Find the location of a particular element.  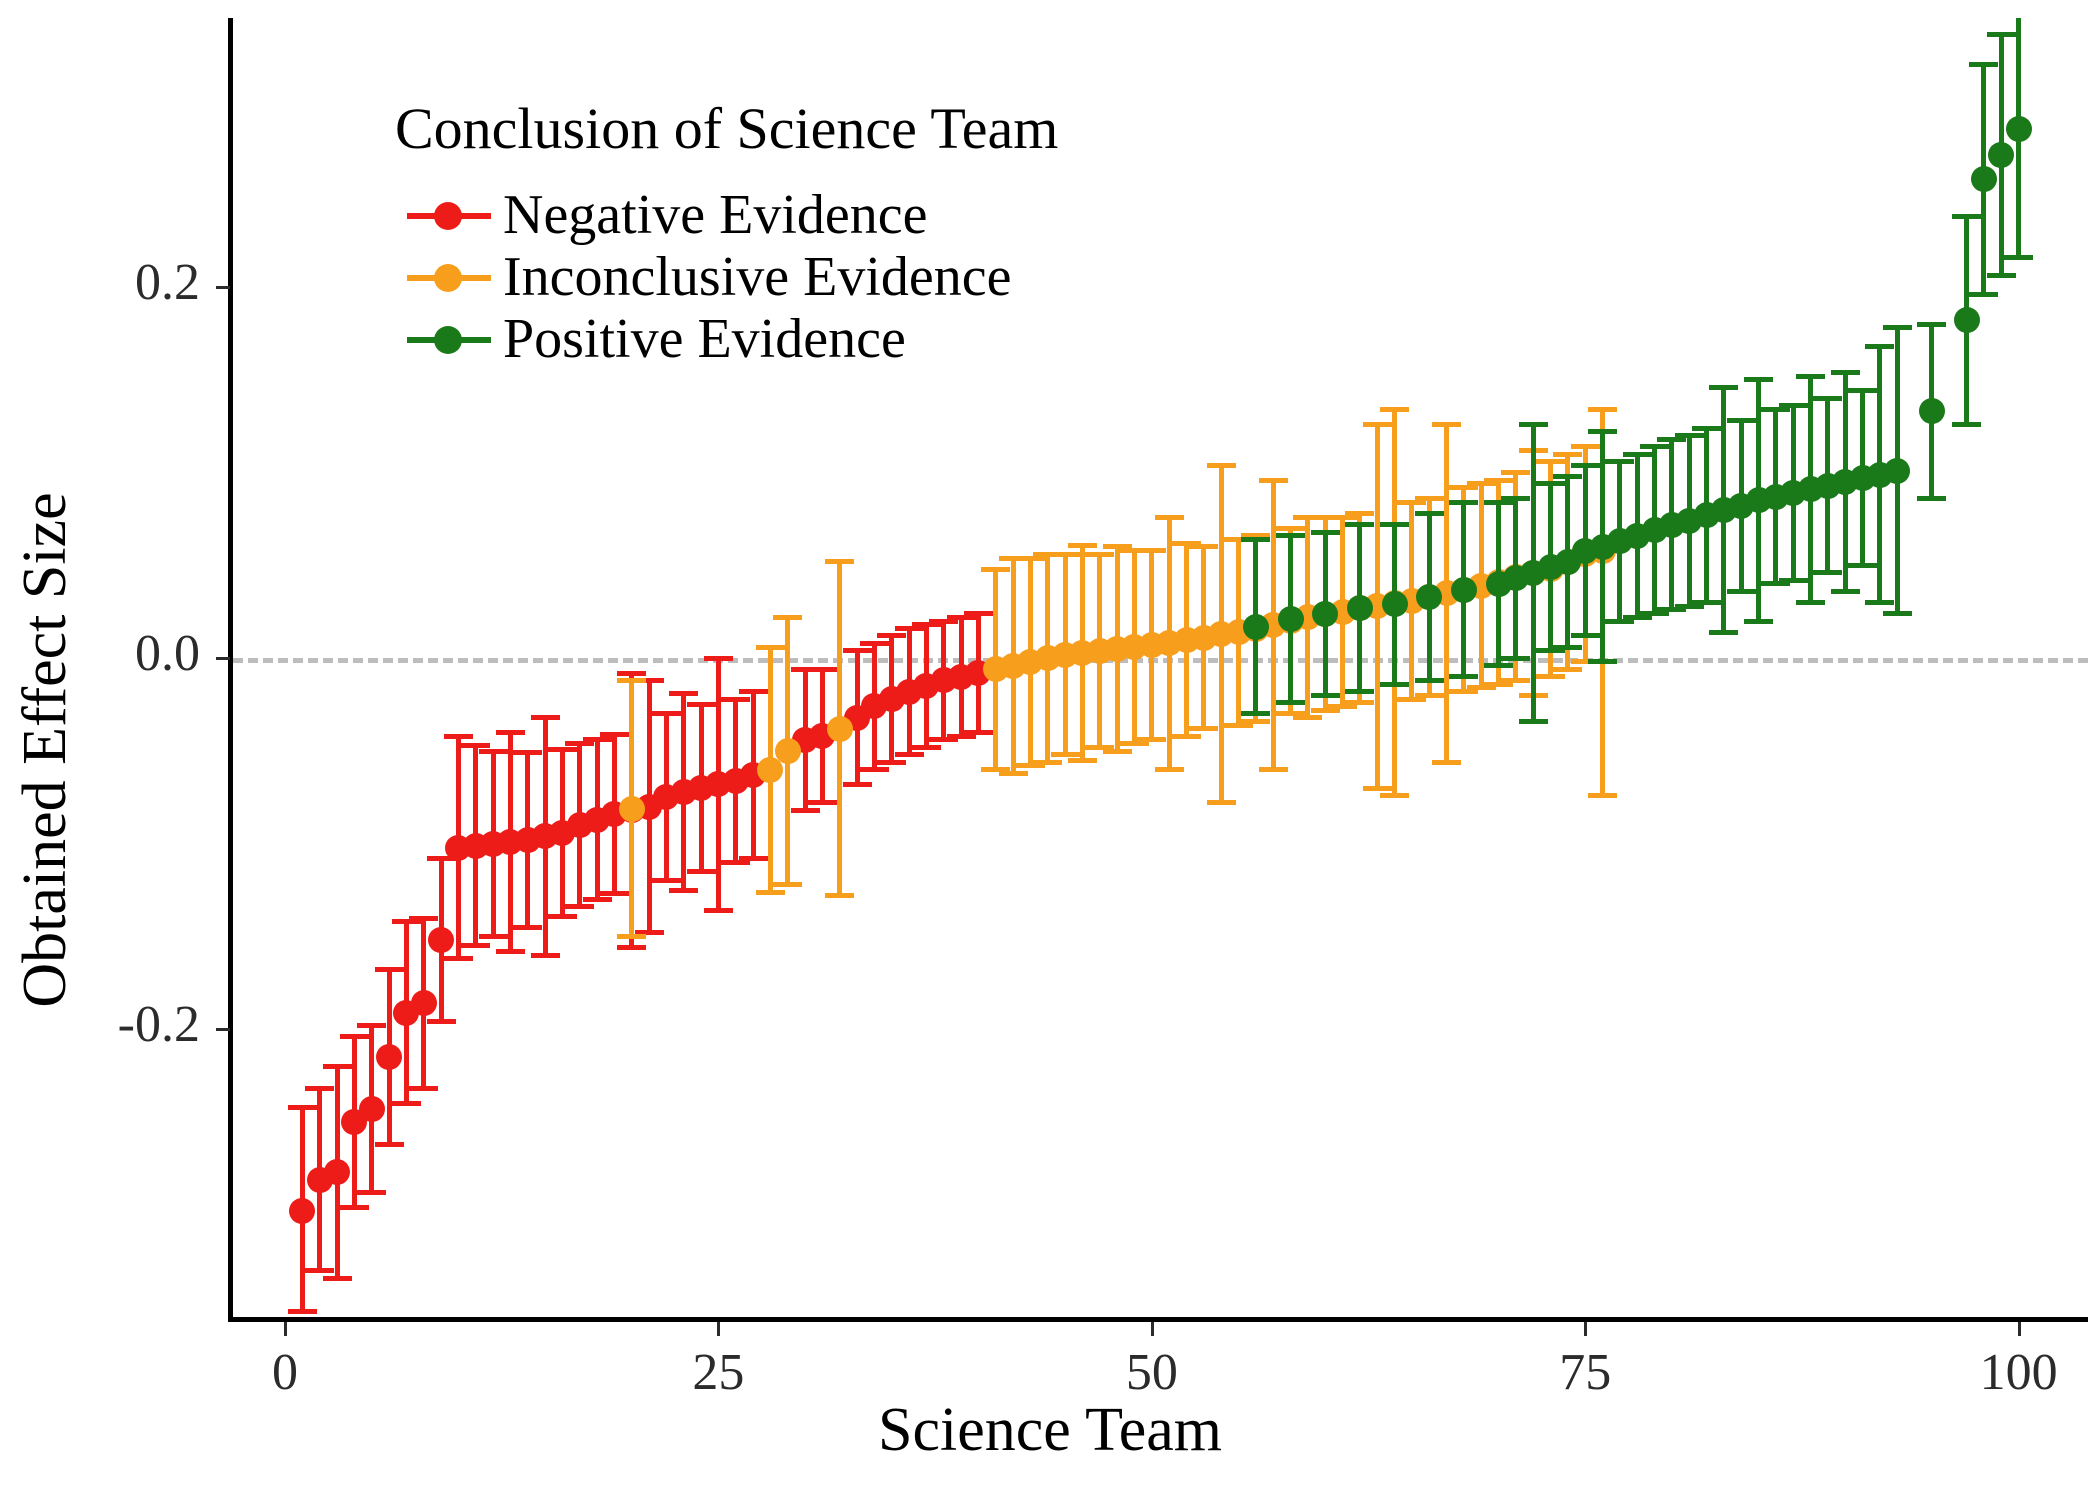

legend-item-2: Positive Evidence is located at coordinates (726, 339).